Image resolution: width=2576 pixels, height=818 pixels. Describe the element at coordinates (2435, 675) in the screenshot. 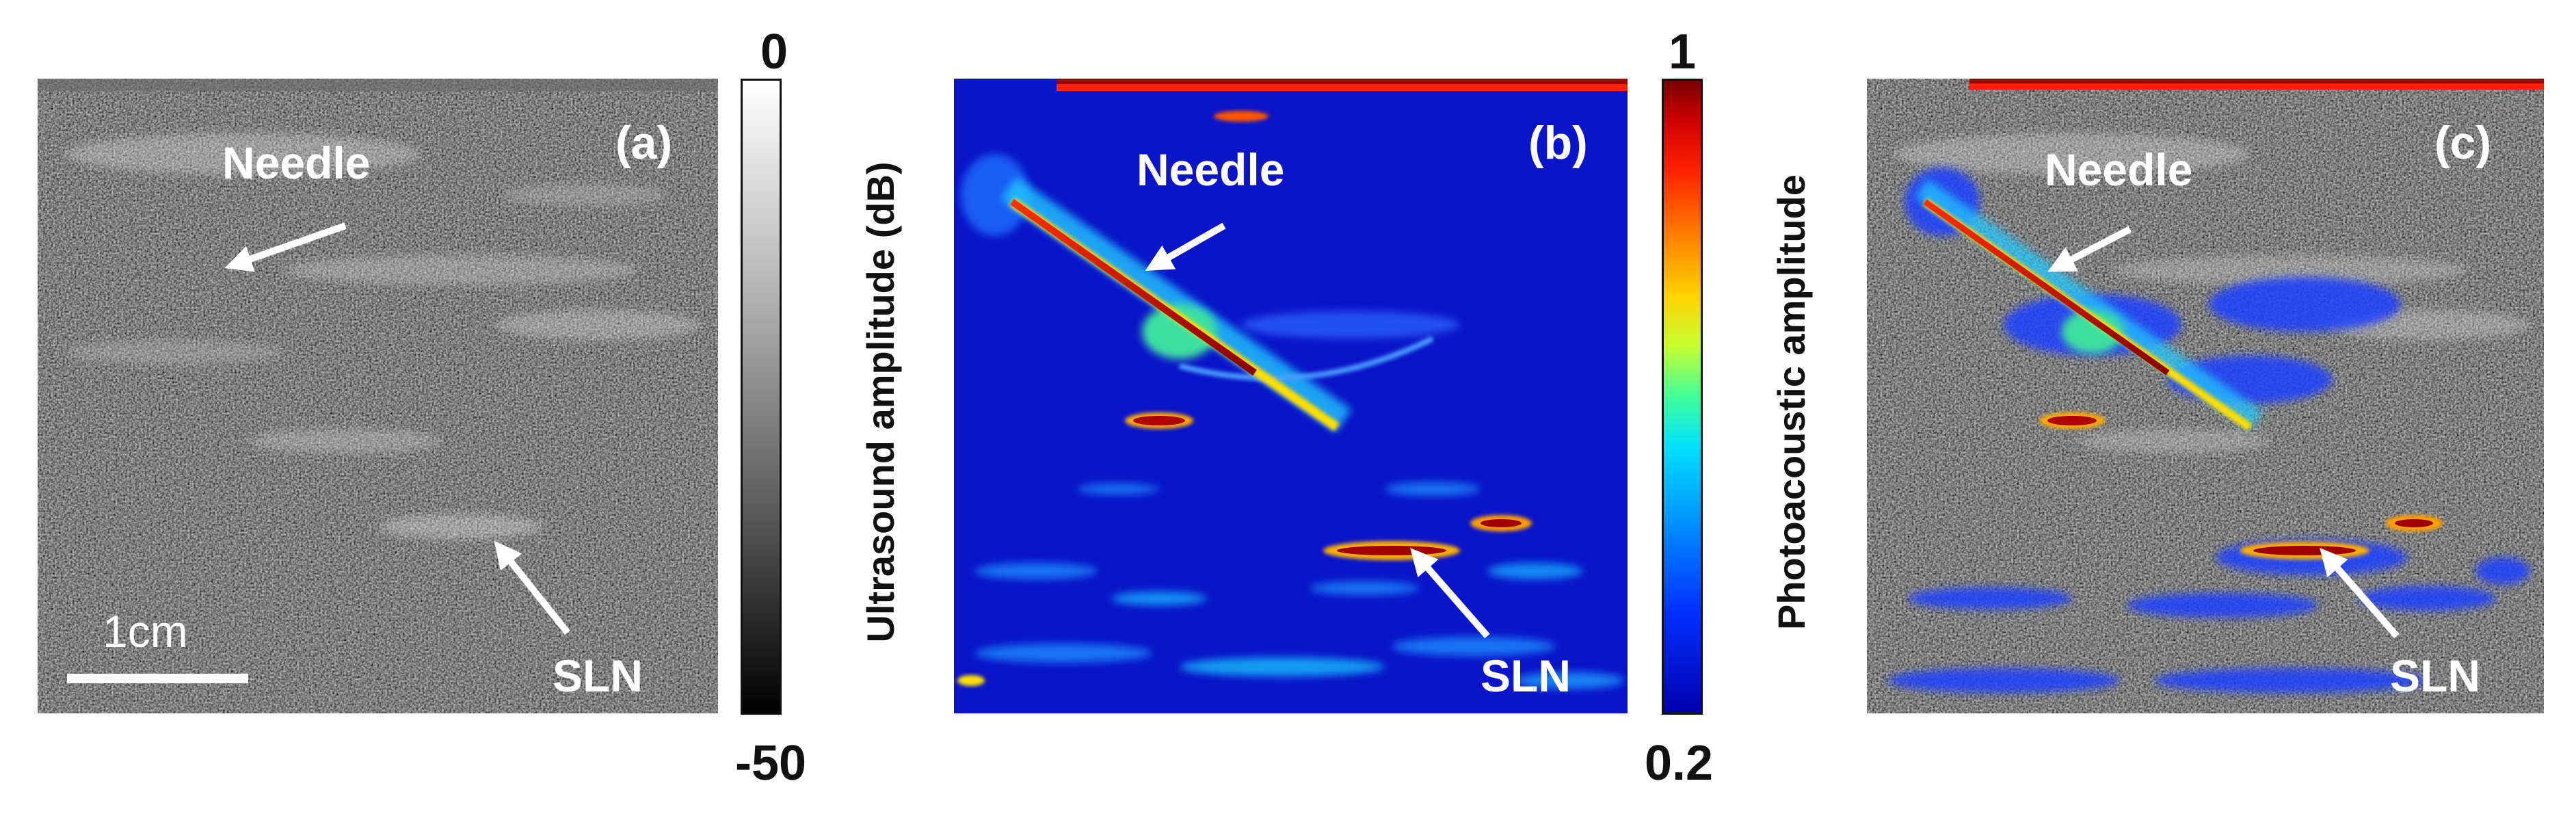

I see `sln-label-c: SLN` at that location.